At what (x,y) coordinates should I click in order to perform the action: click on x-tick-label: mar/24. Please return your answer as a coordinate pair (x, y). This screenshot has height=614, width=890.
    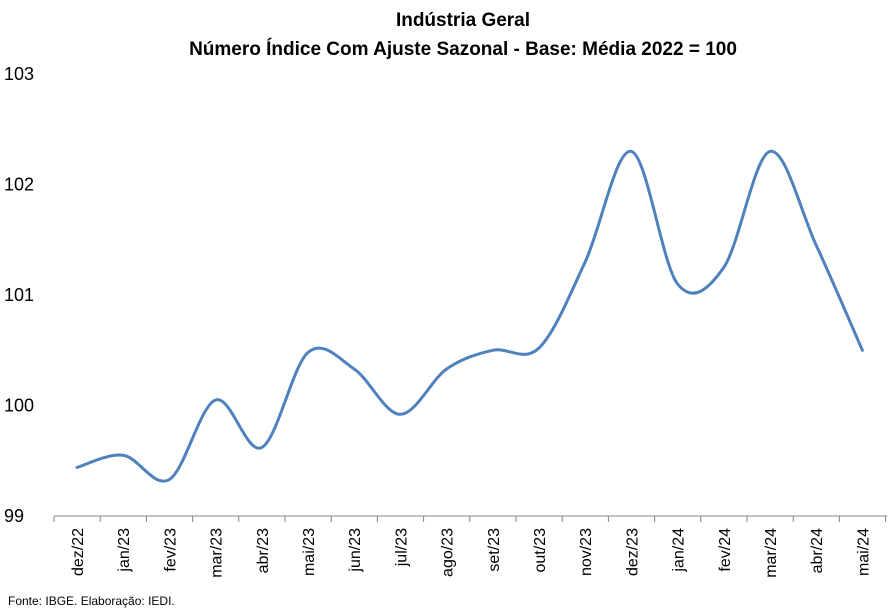
    Looking at the image, I should click on (771, 553).